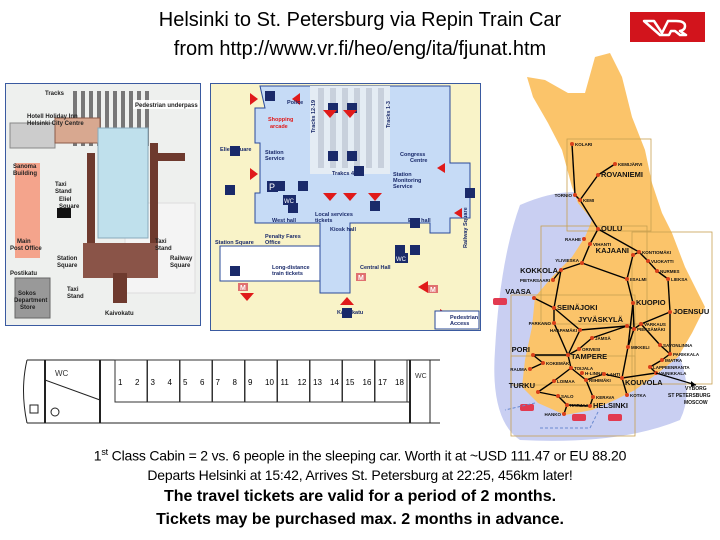 The height and width of the screenshot is (540, 720). What do you see at coordinates (651, 329) in the screenshot?
I see `city-label: PIEKSÄMÄKI` at bounding box center [651, 329].